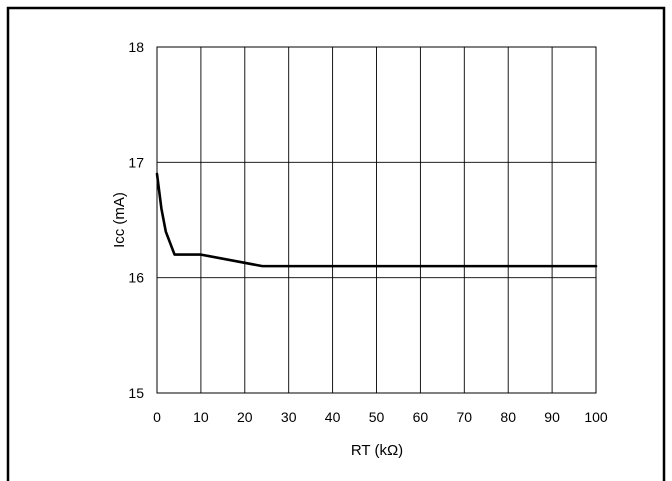  What do you see at coordinates (508, 417) in the screenshot?
I see `x-tick-label: 80` at bounding box center [508, 417].